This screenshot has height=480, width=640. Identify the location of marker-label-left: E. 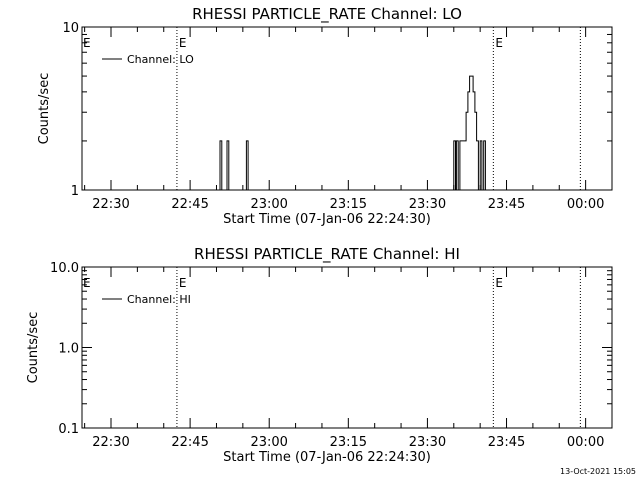
(87, 283).